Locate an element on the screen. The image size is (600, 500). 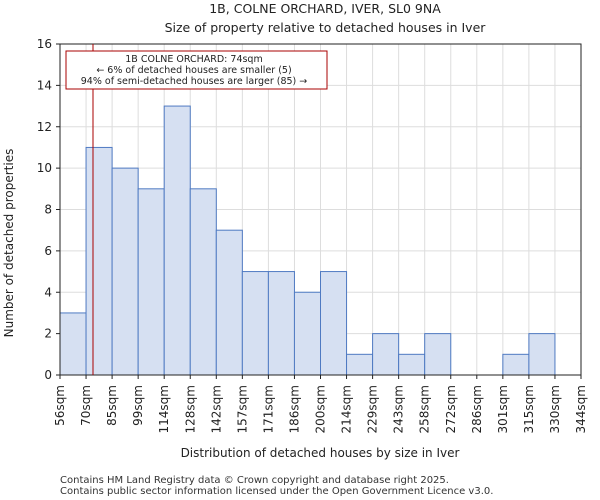
x-tick-label: 330sqm is located at coordinates (555, 409).